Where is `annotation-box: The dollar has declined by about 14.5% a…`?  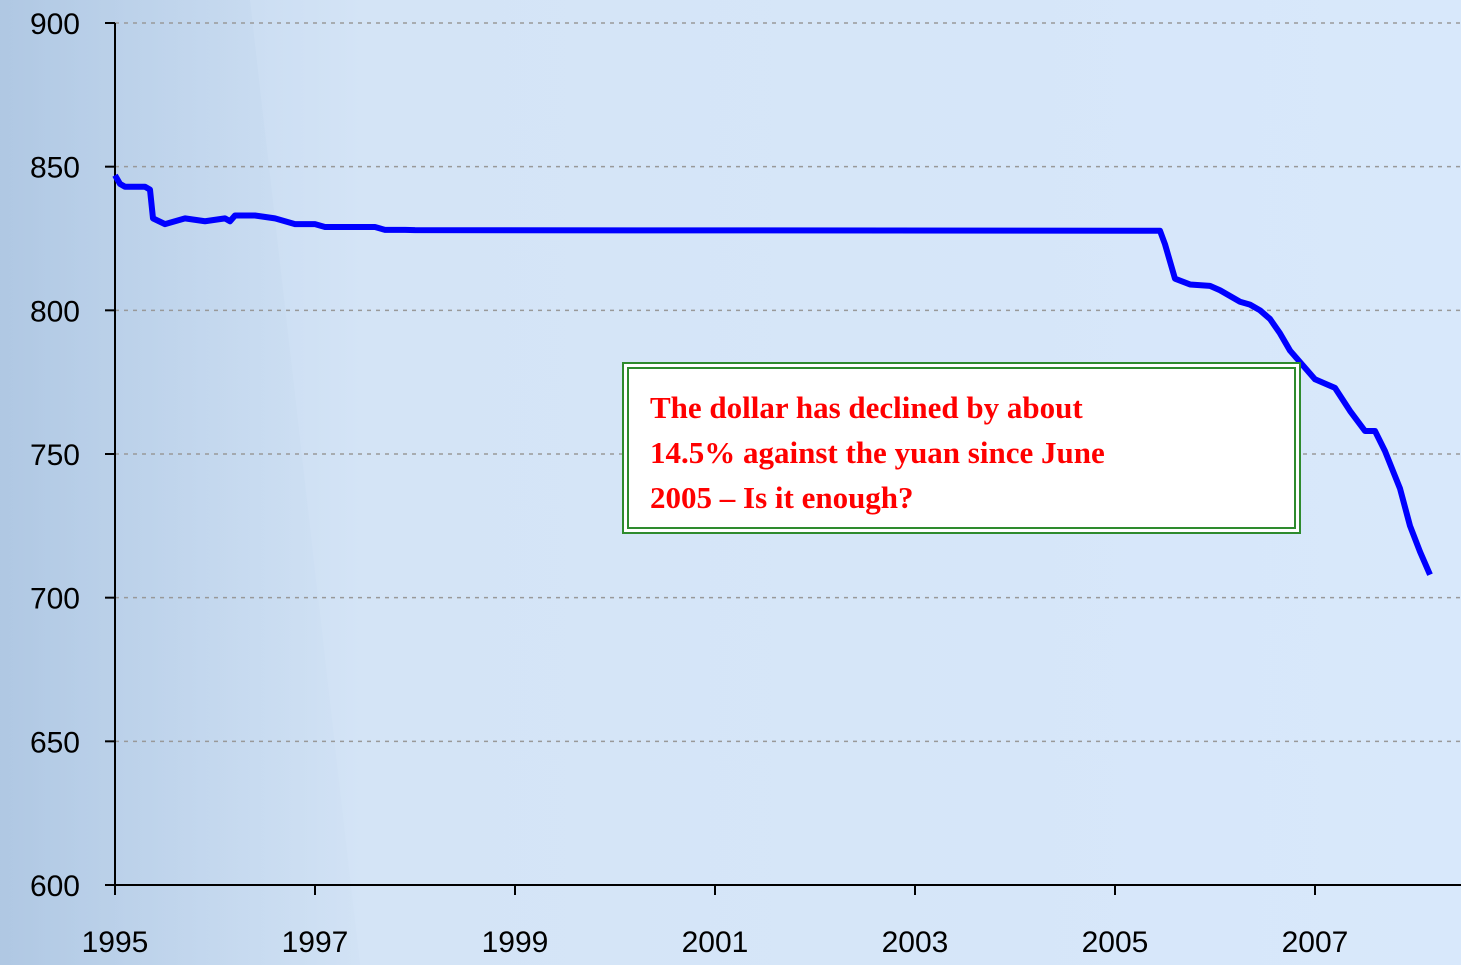
annotation-box: The dollar has declined by about 14.5% a… is located at coordinates (961, 448).